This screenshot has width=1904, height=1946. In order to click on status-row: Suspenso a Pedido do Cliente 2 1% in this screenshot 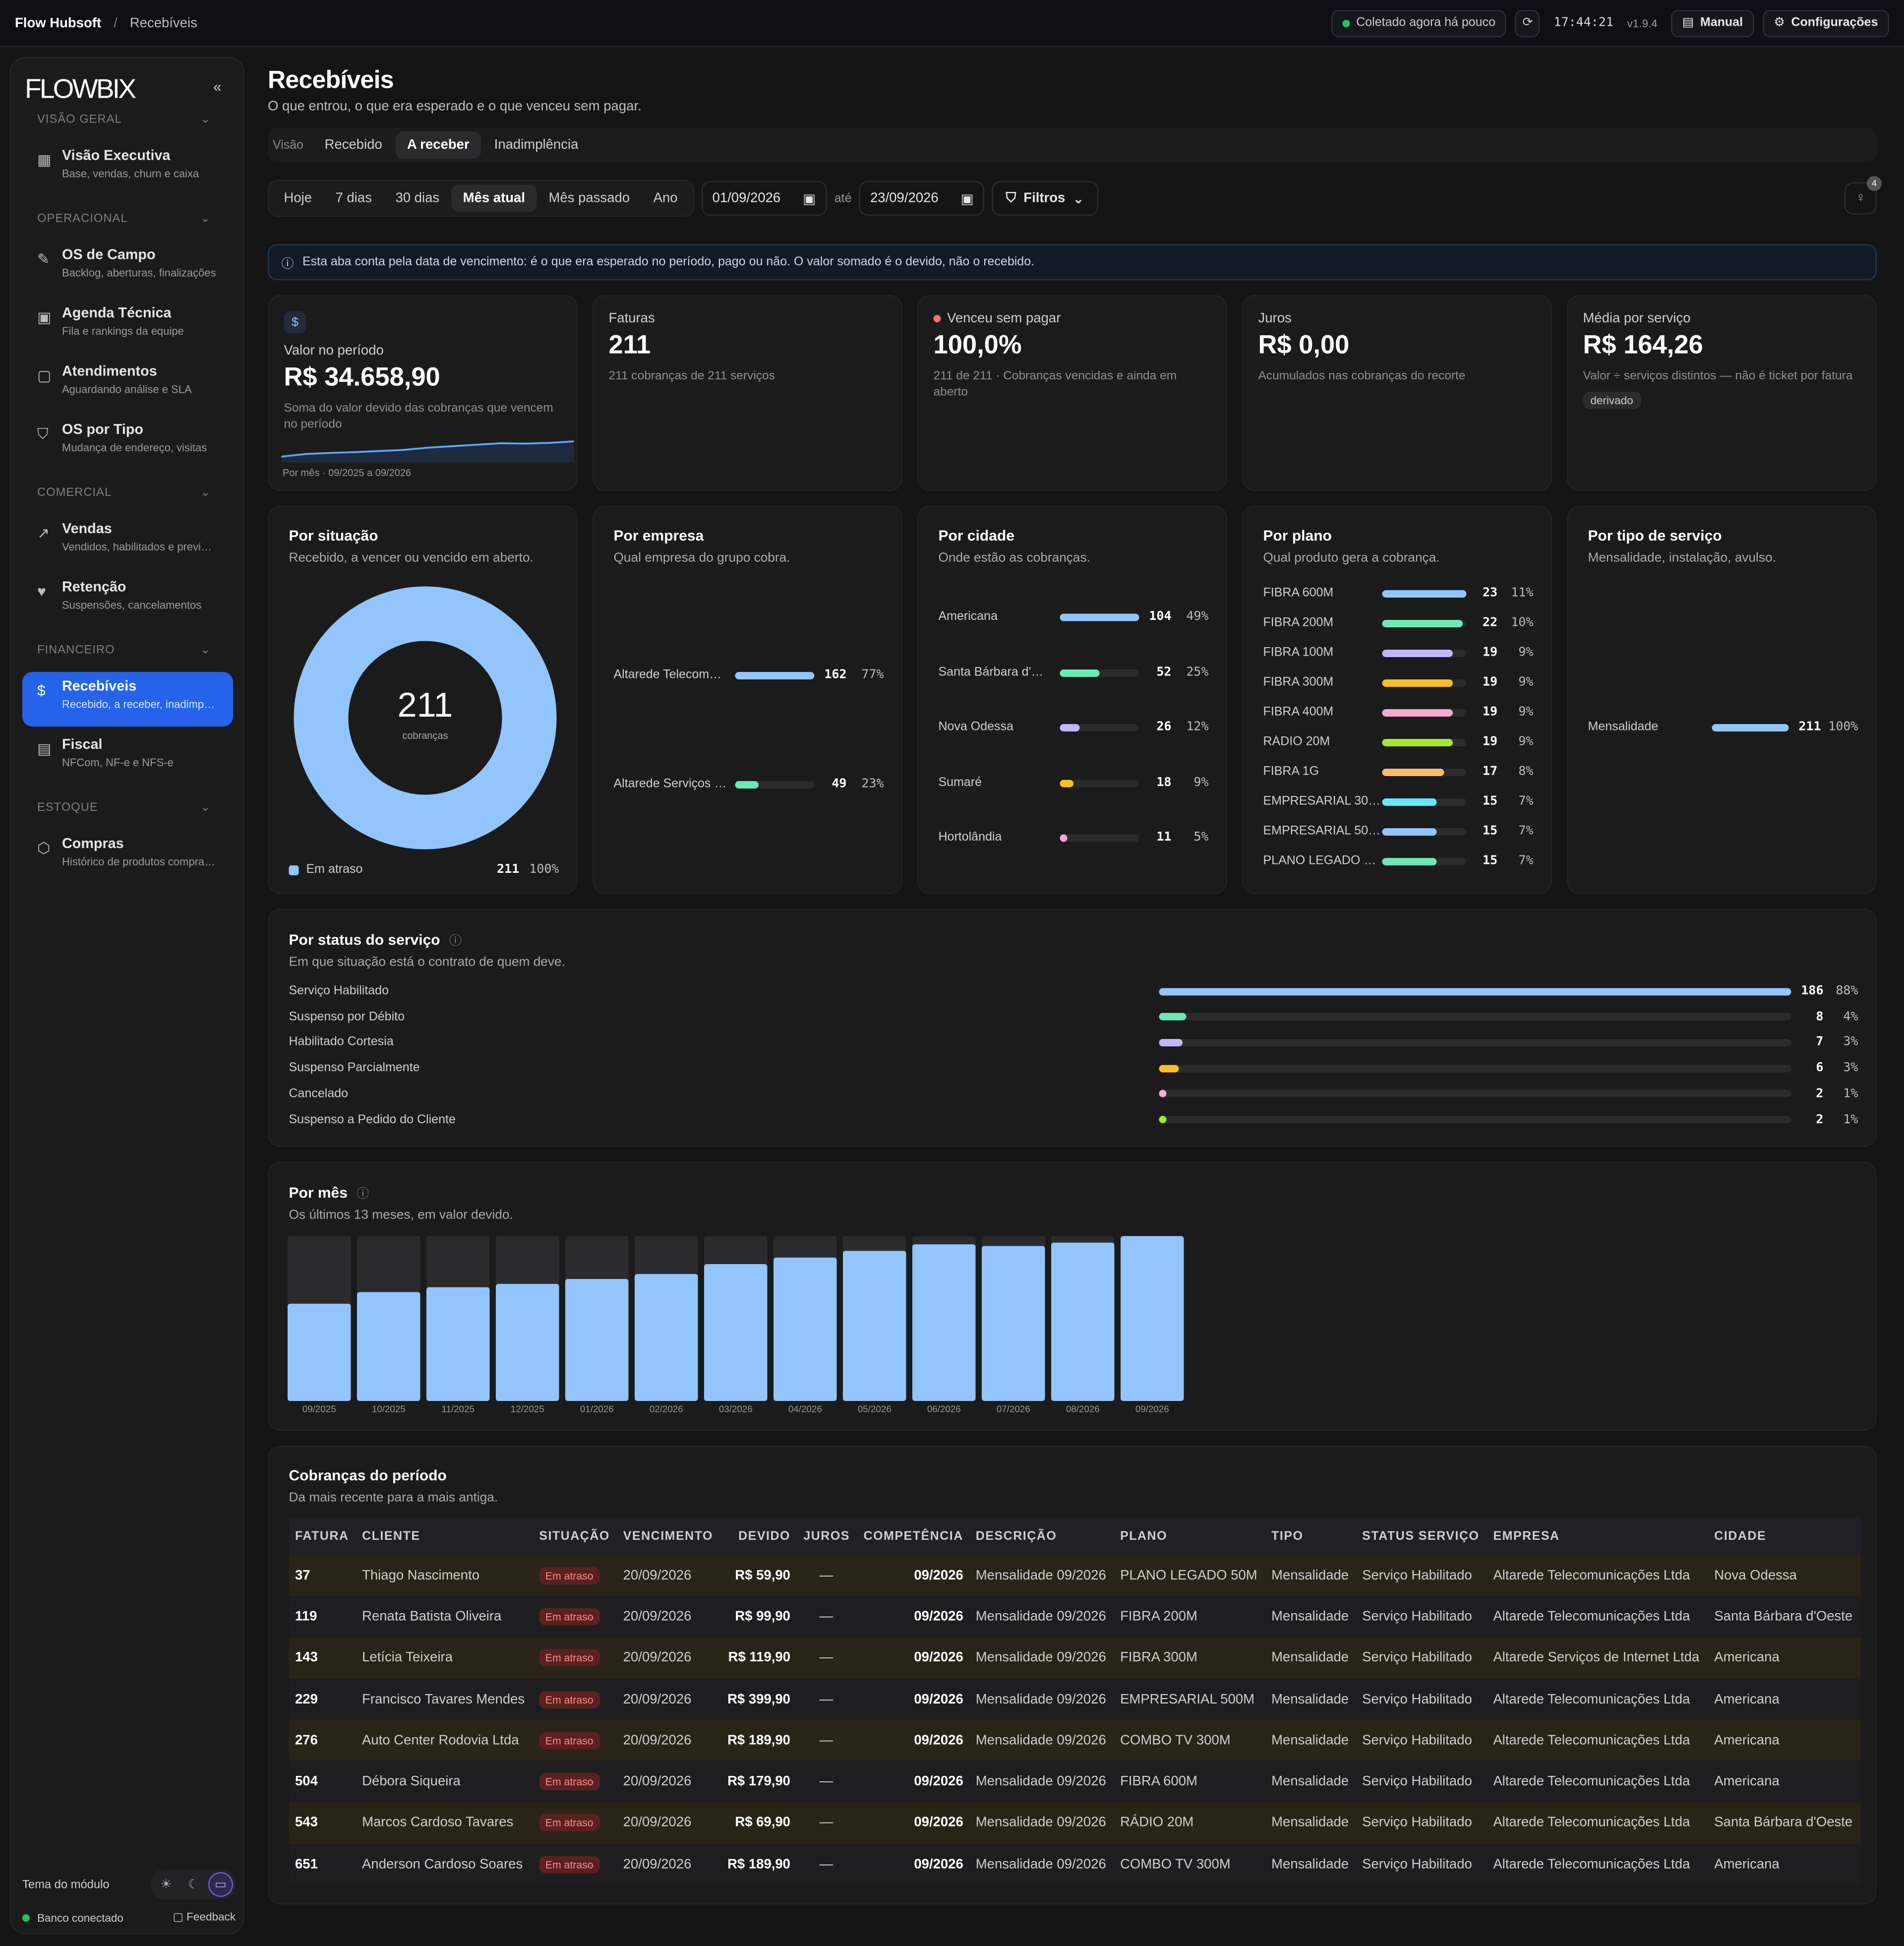, I will do `click(1073, 1120)`.